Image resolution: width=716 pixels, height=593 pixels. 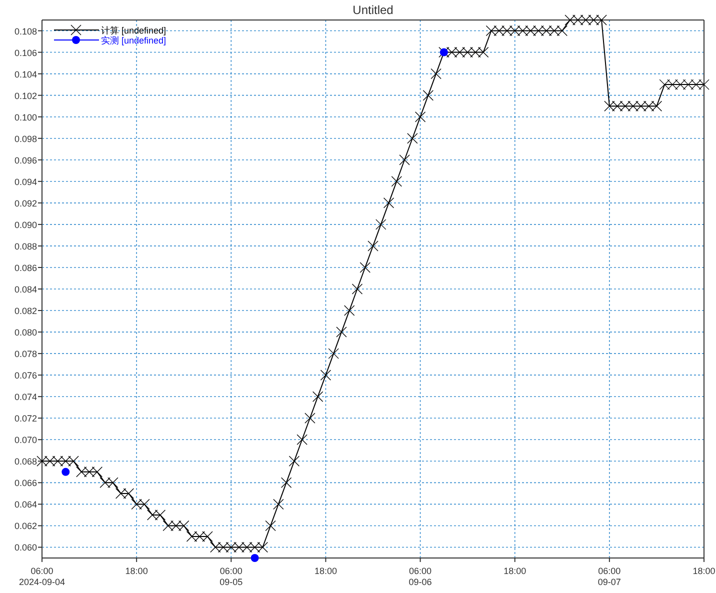 What do you see at coordinates (373, 10) in the screenshot?
I see `chart-title: Untitled` at bounding box center [373, 10].